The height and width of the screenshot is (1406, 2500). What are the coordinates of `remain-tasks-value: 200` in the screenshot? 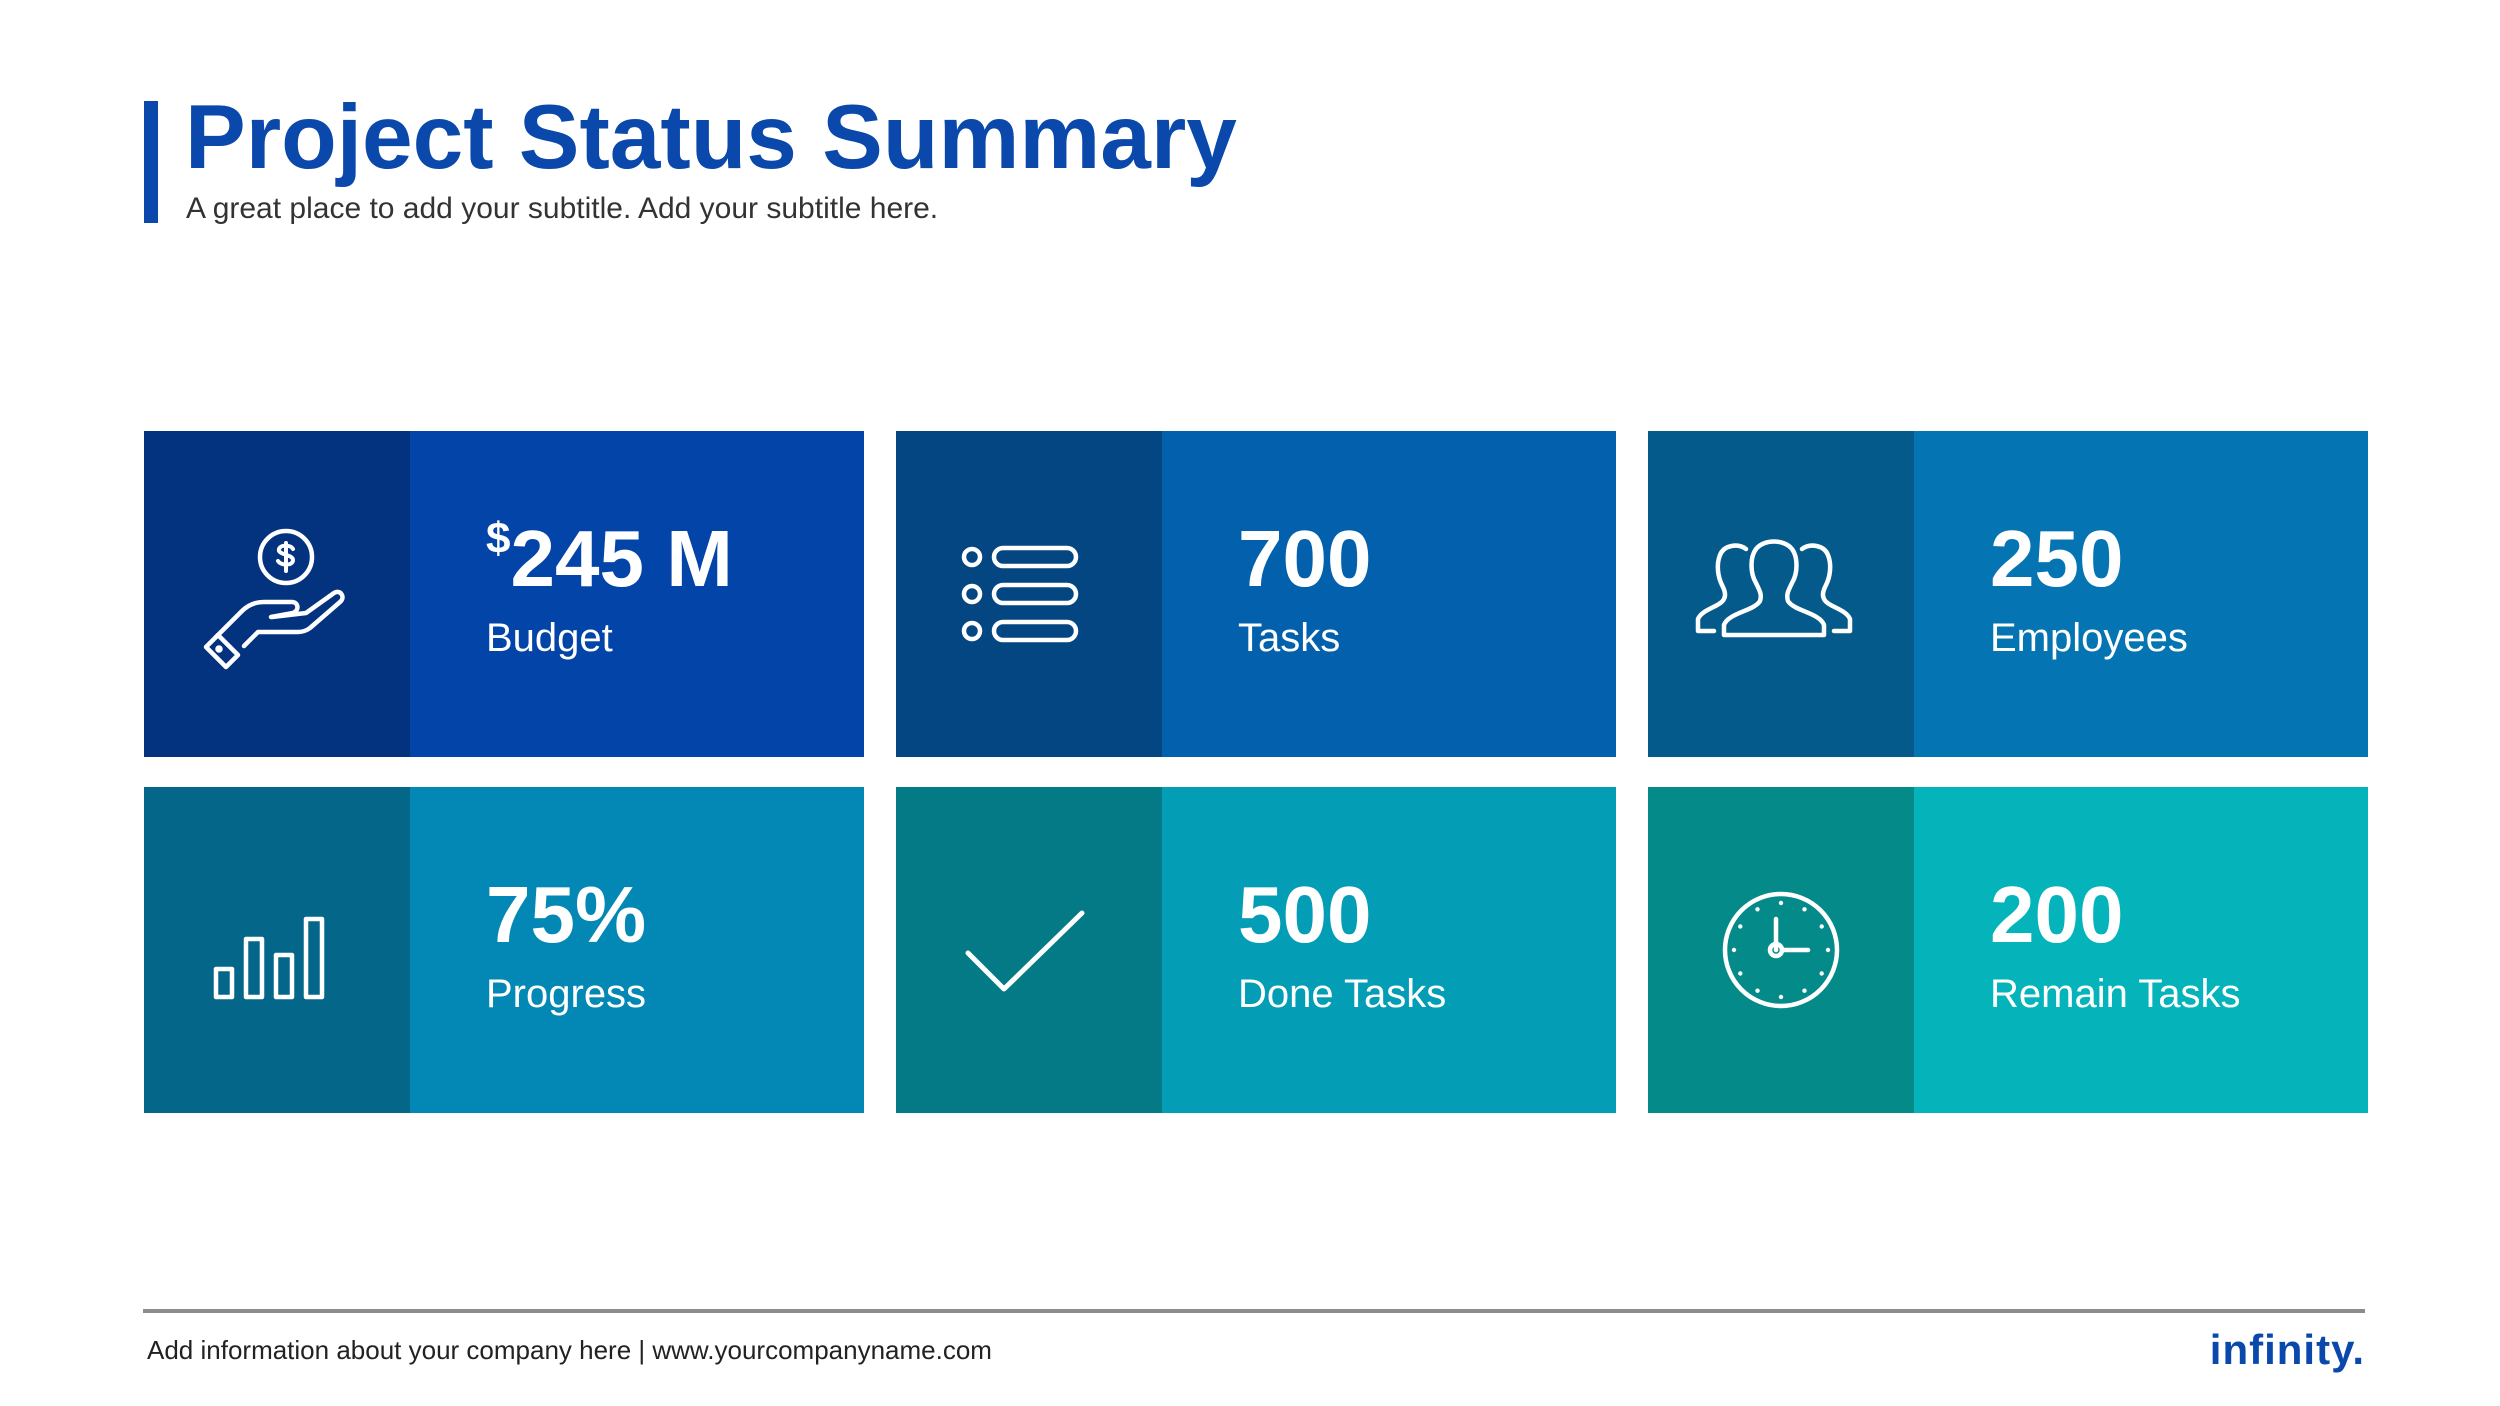 It's located at (2057, 914).